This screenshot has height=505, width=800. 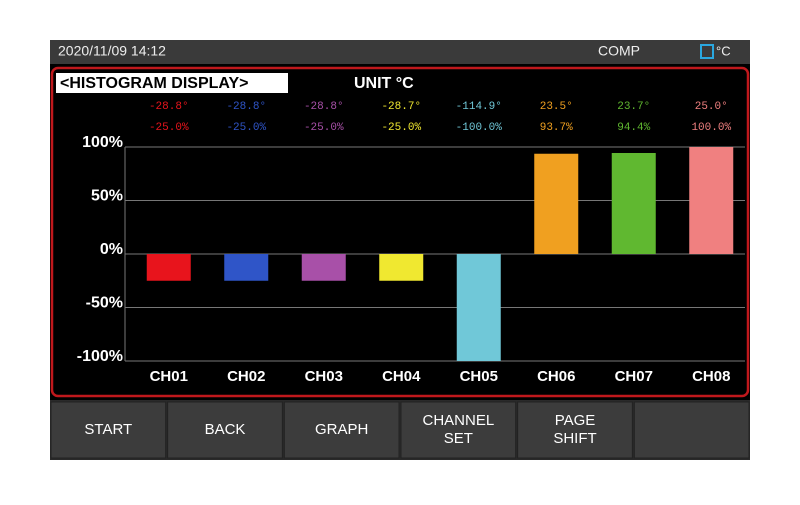 What do you see at coordinates (458, 438) in the screenshot?
I see `button-label: SET` at bounding box center [458, 438].